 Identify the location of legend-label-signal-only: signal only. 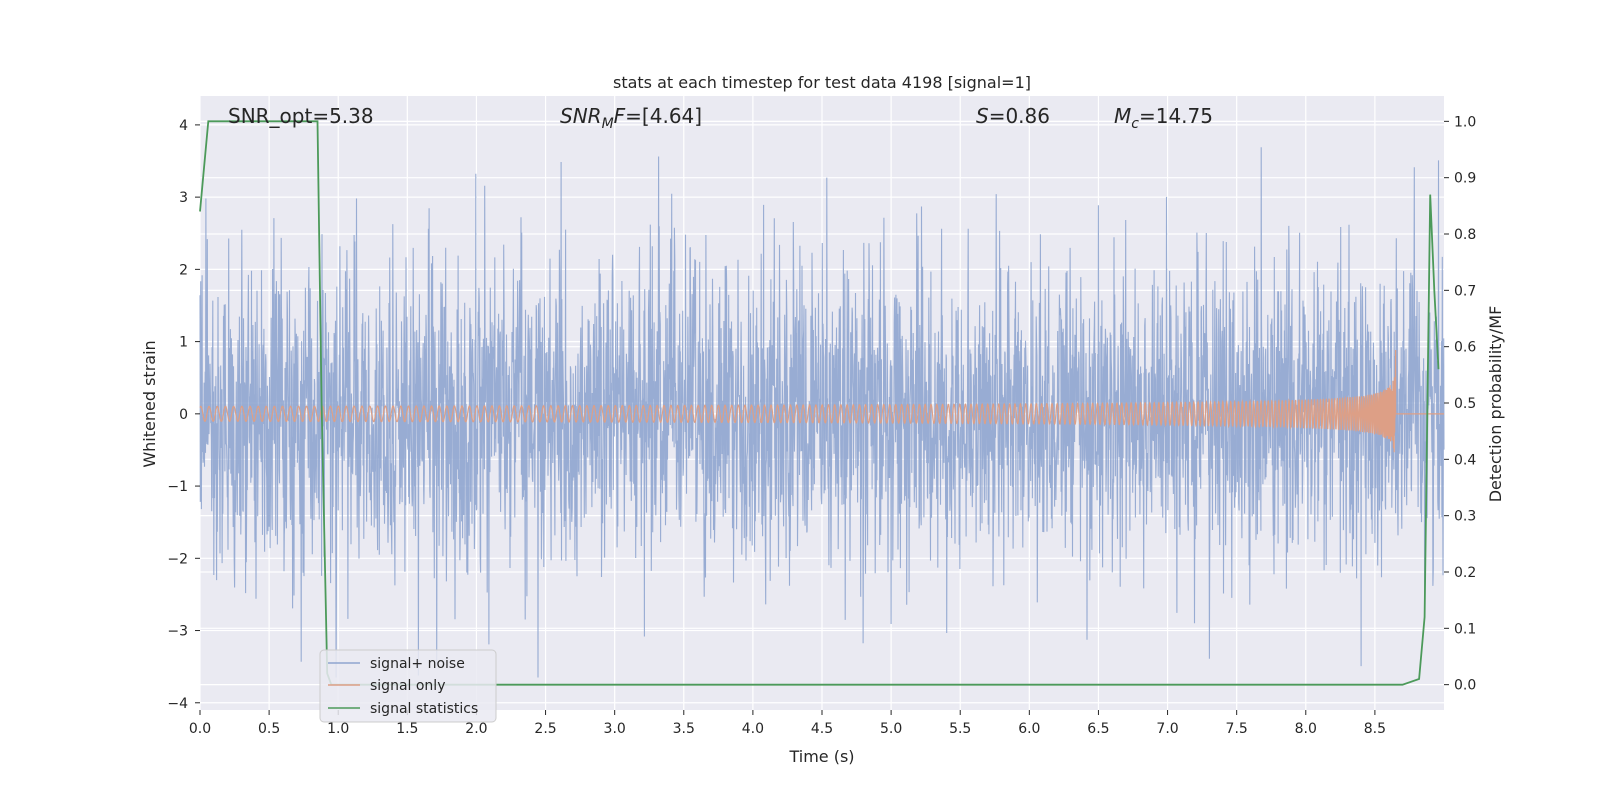
(407, 686).